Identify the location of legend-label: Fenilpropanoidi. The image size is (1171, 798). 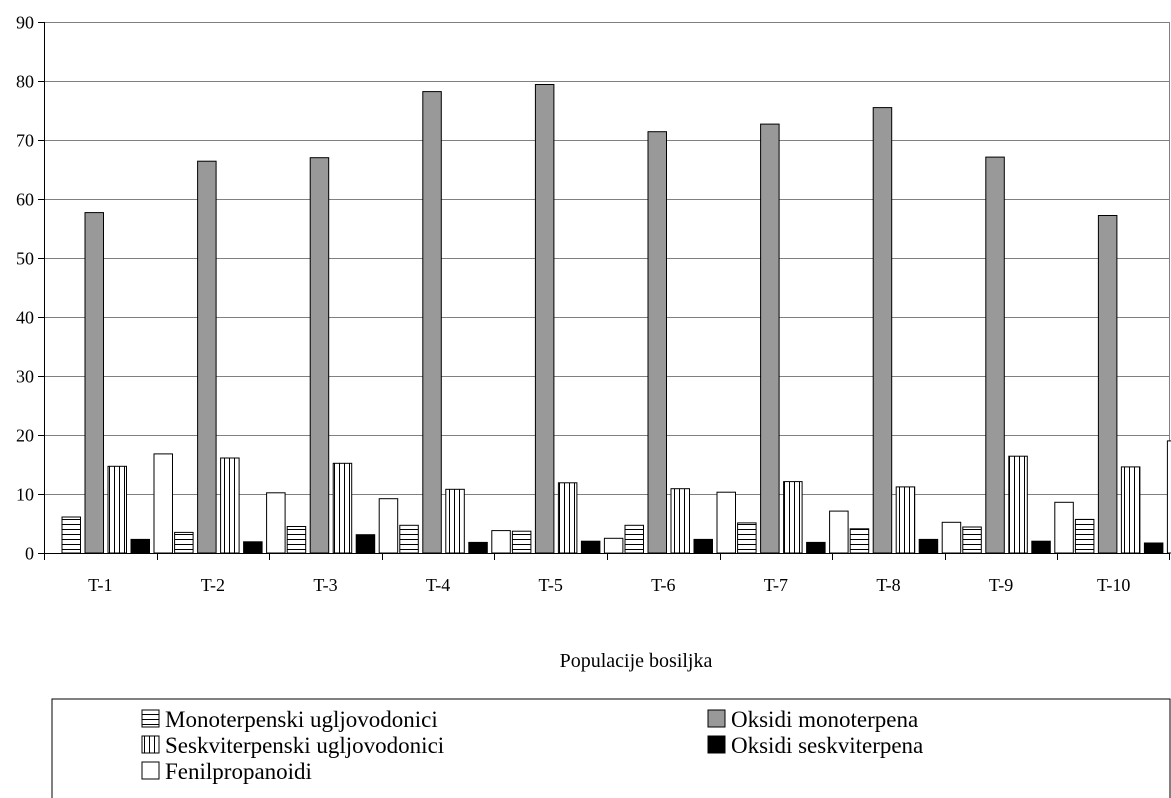
(238, 771).